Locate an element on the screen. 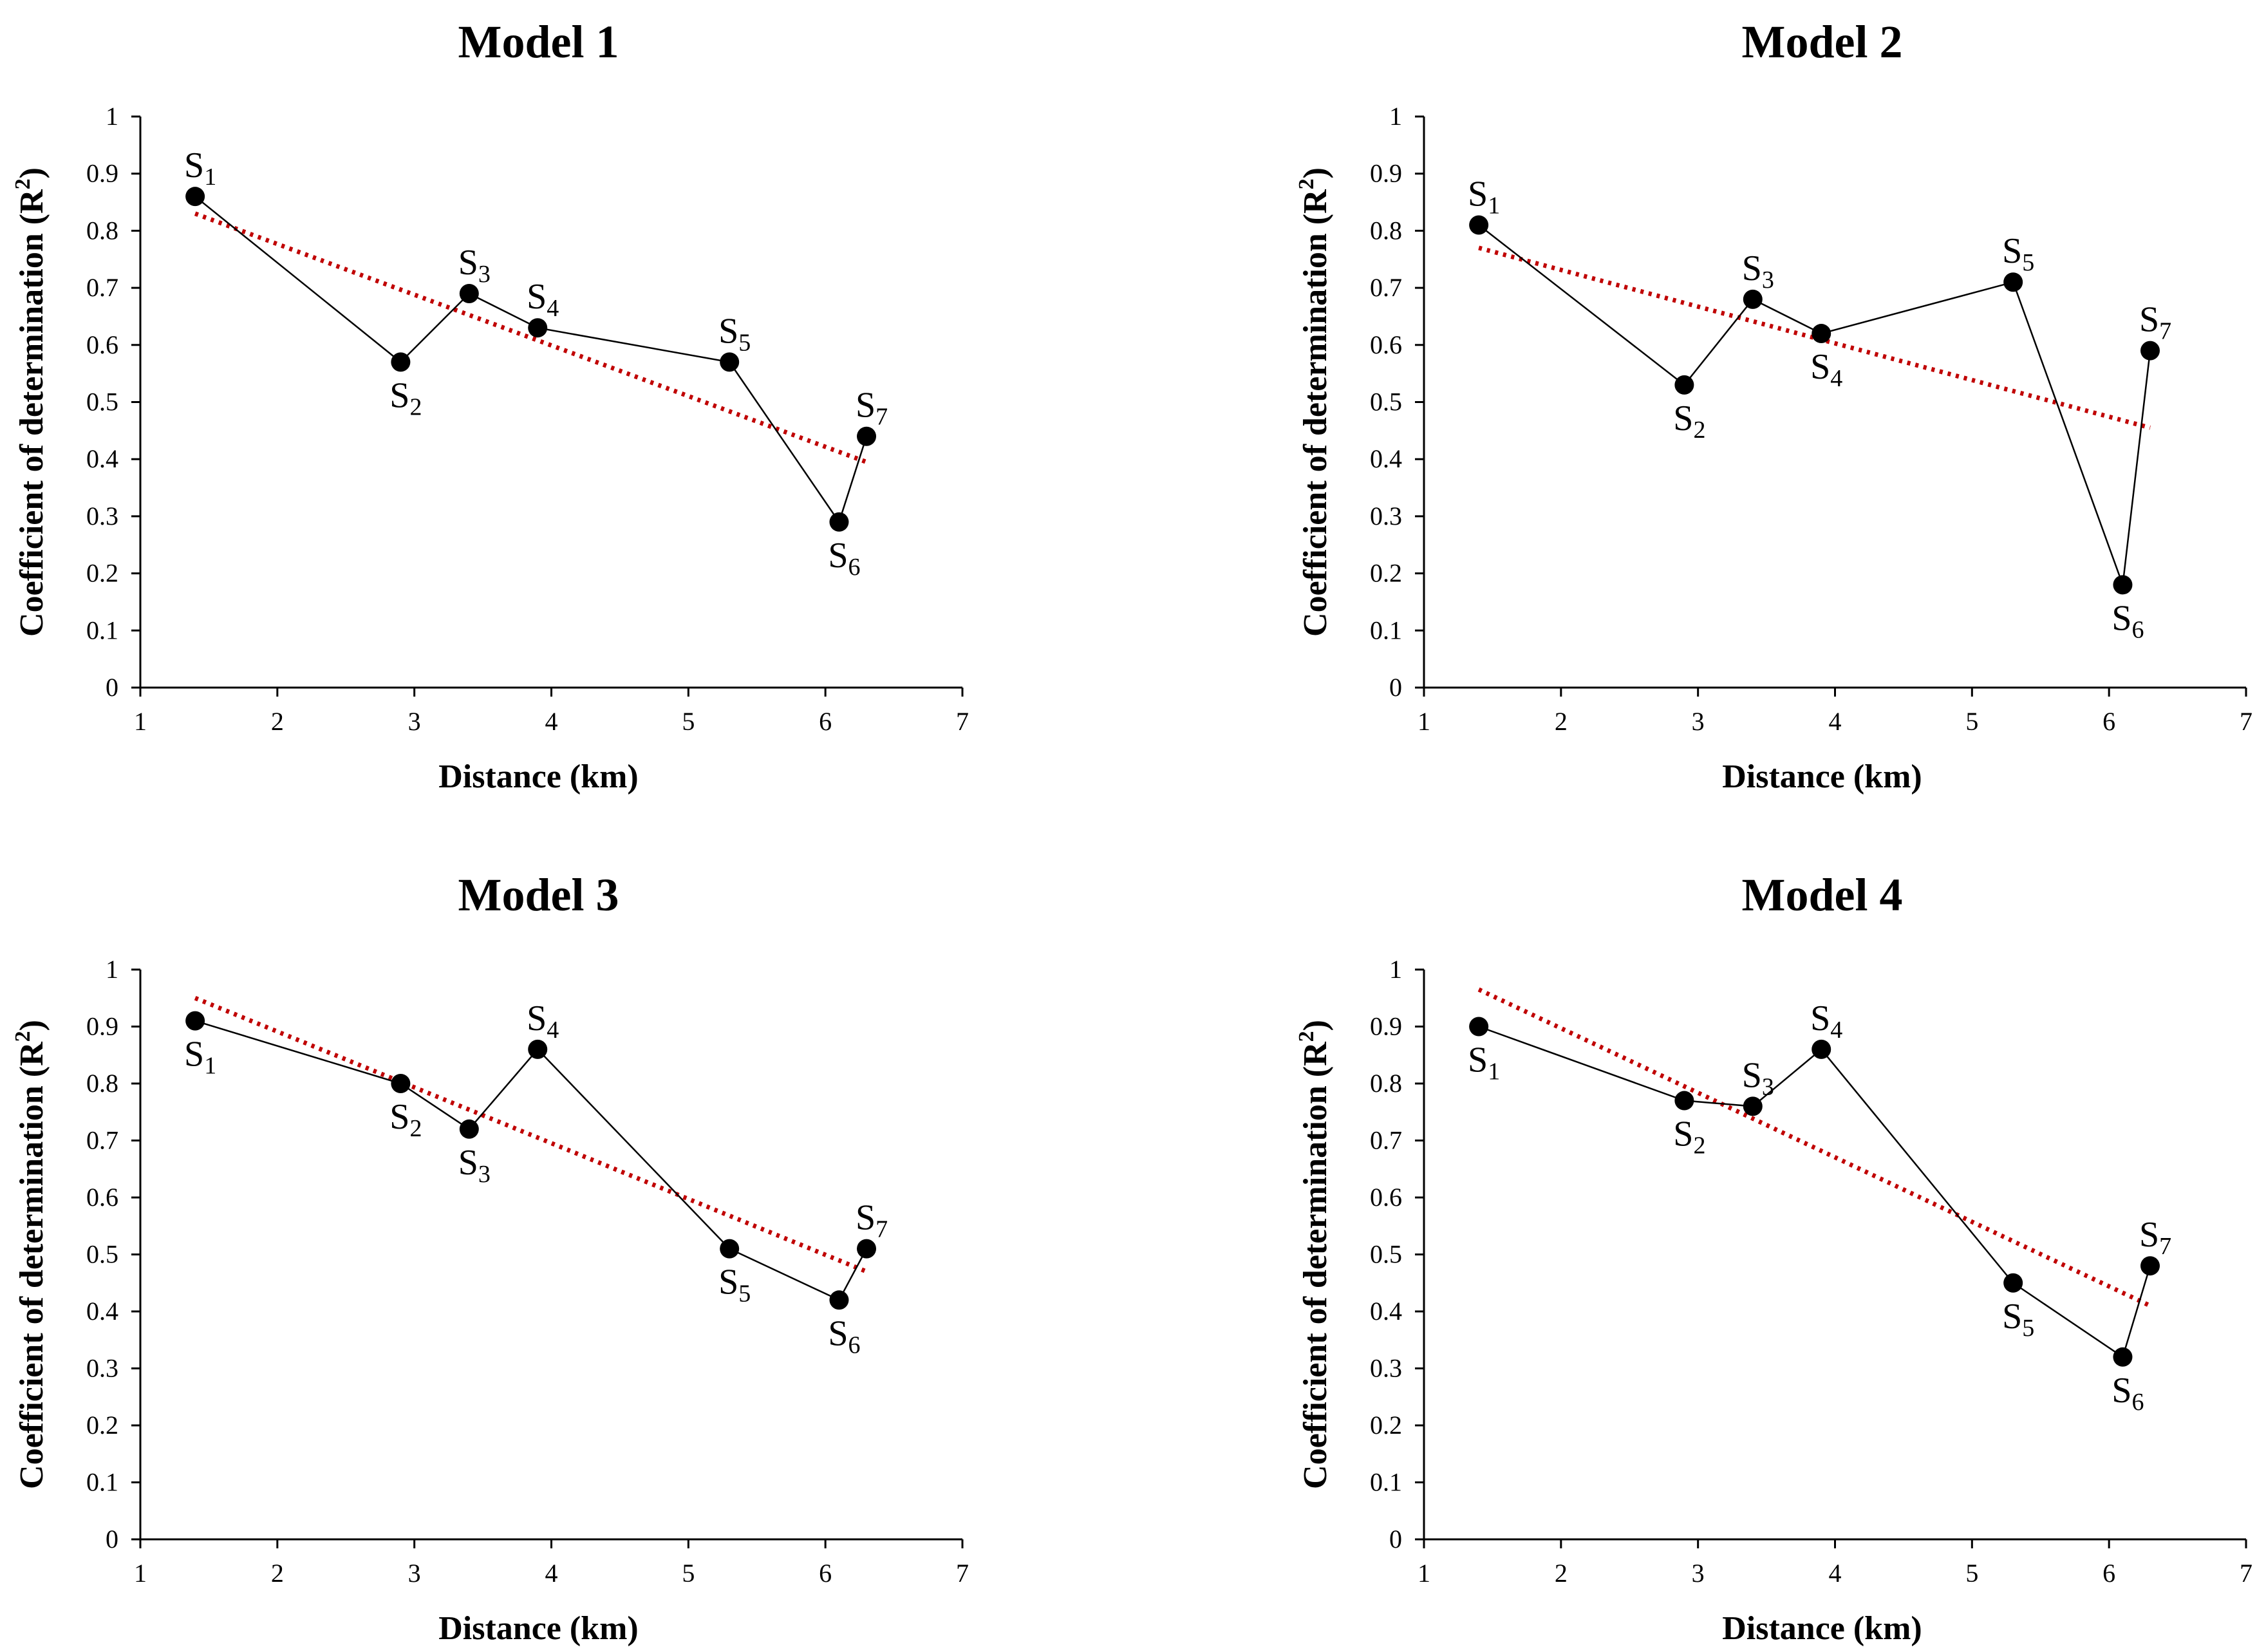 The width and height of the screenshot is (2266, 1652). chart-title: Model 3 is located at coordinates (538, 895).